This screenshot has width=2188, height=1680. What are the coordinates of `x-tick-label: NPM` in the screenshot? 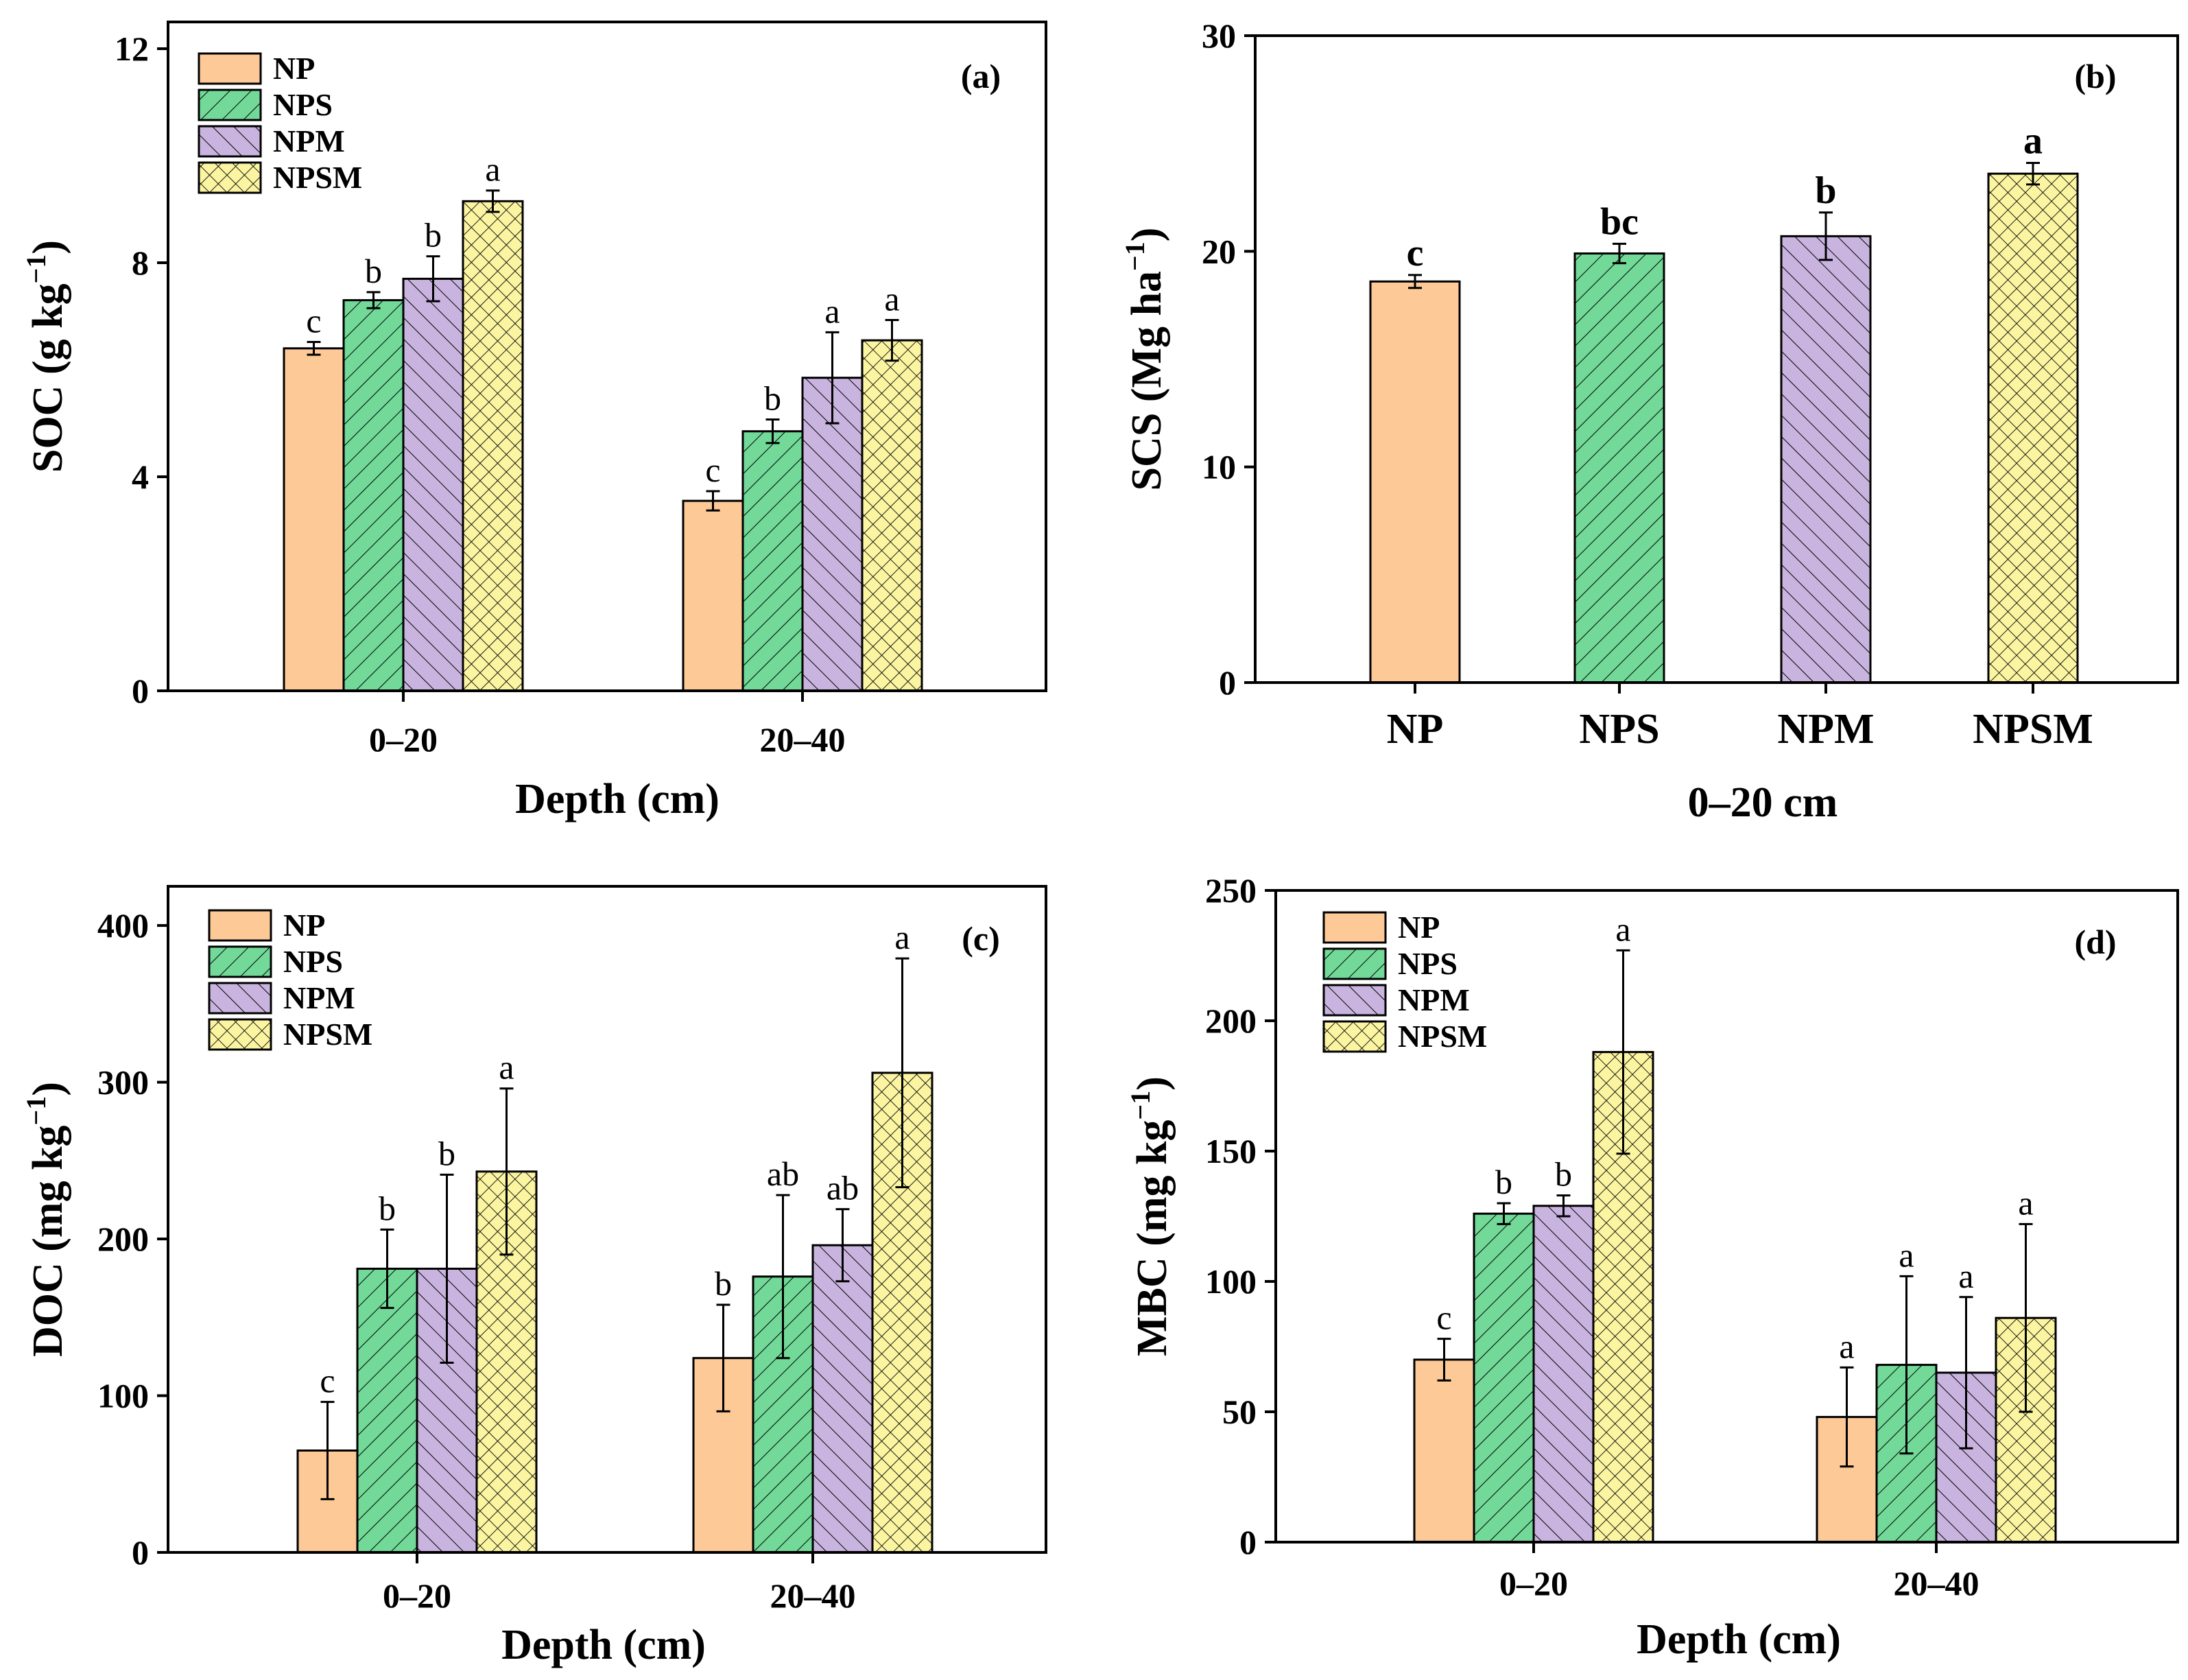 It's located at (1825, 729).